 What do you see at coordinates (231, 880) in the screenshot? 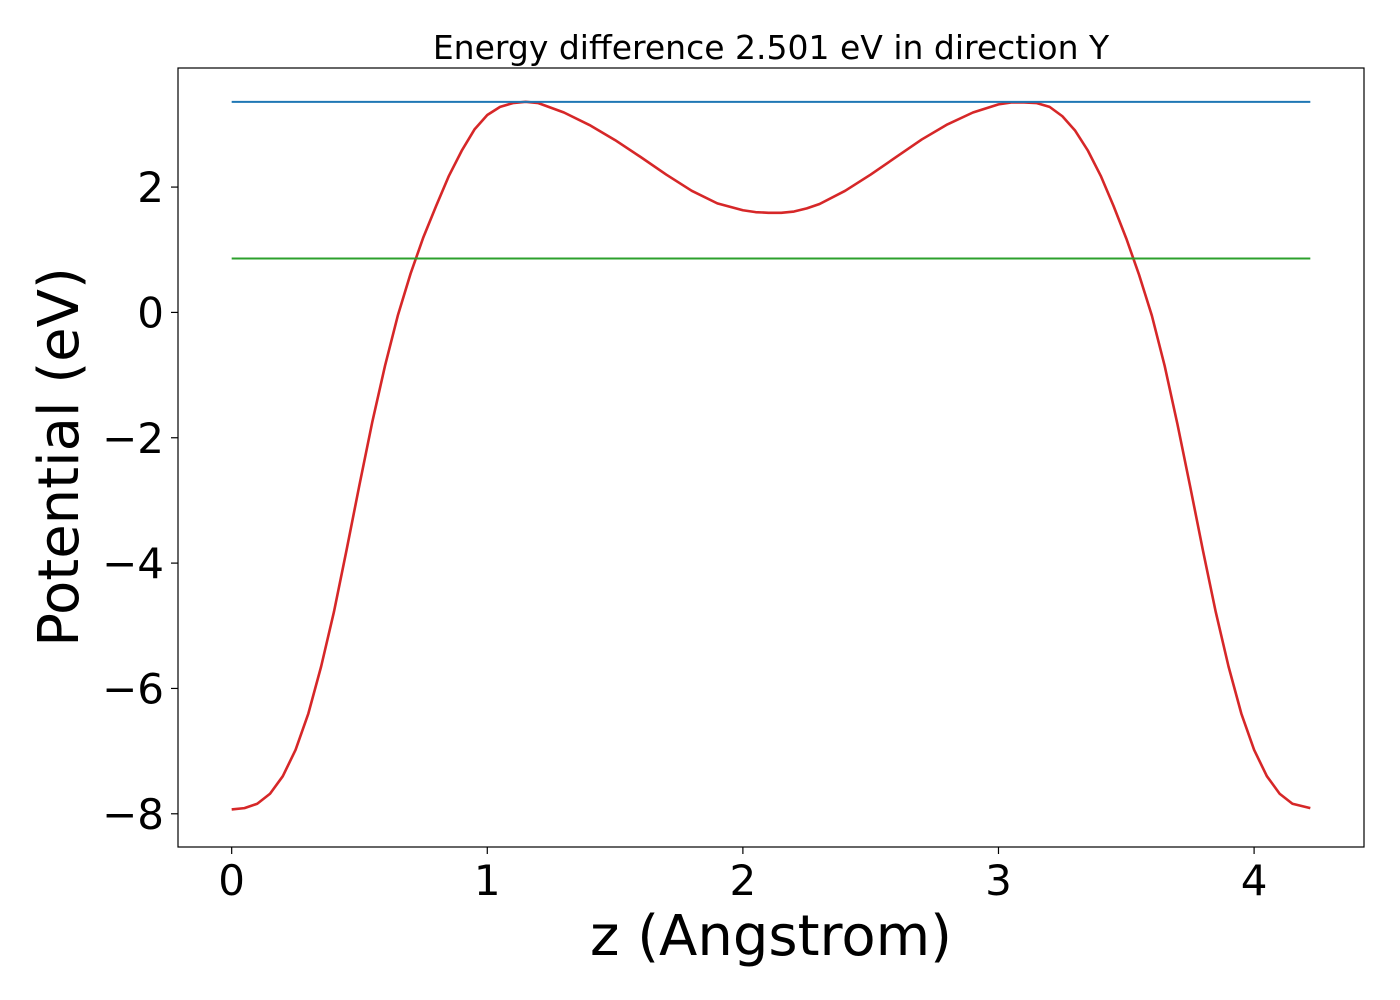
I see `x-tick-label: 0` at bounding box center [231, 880].